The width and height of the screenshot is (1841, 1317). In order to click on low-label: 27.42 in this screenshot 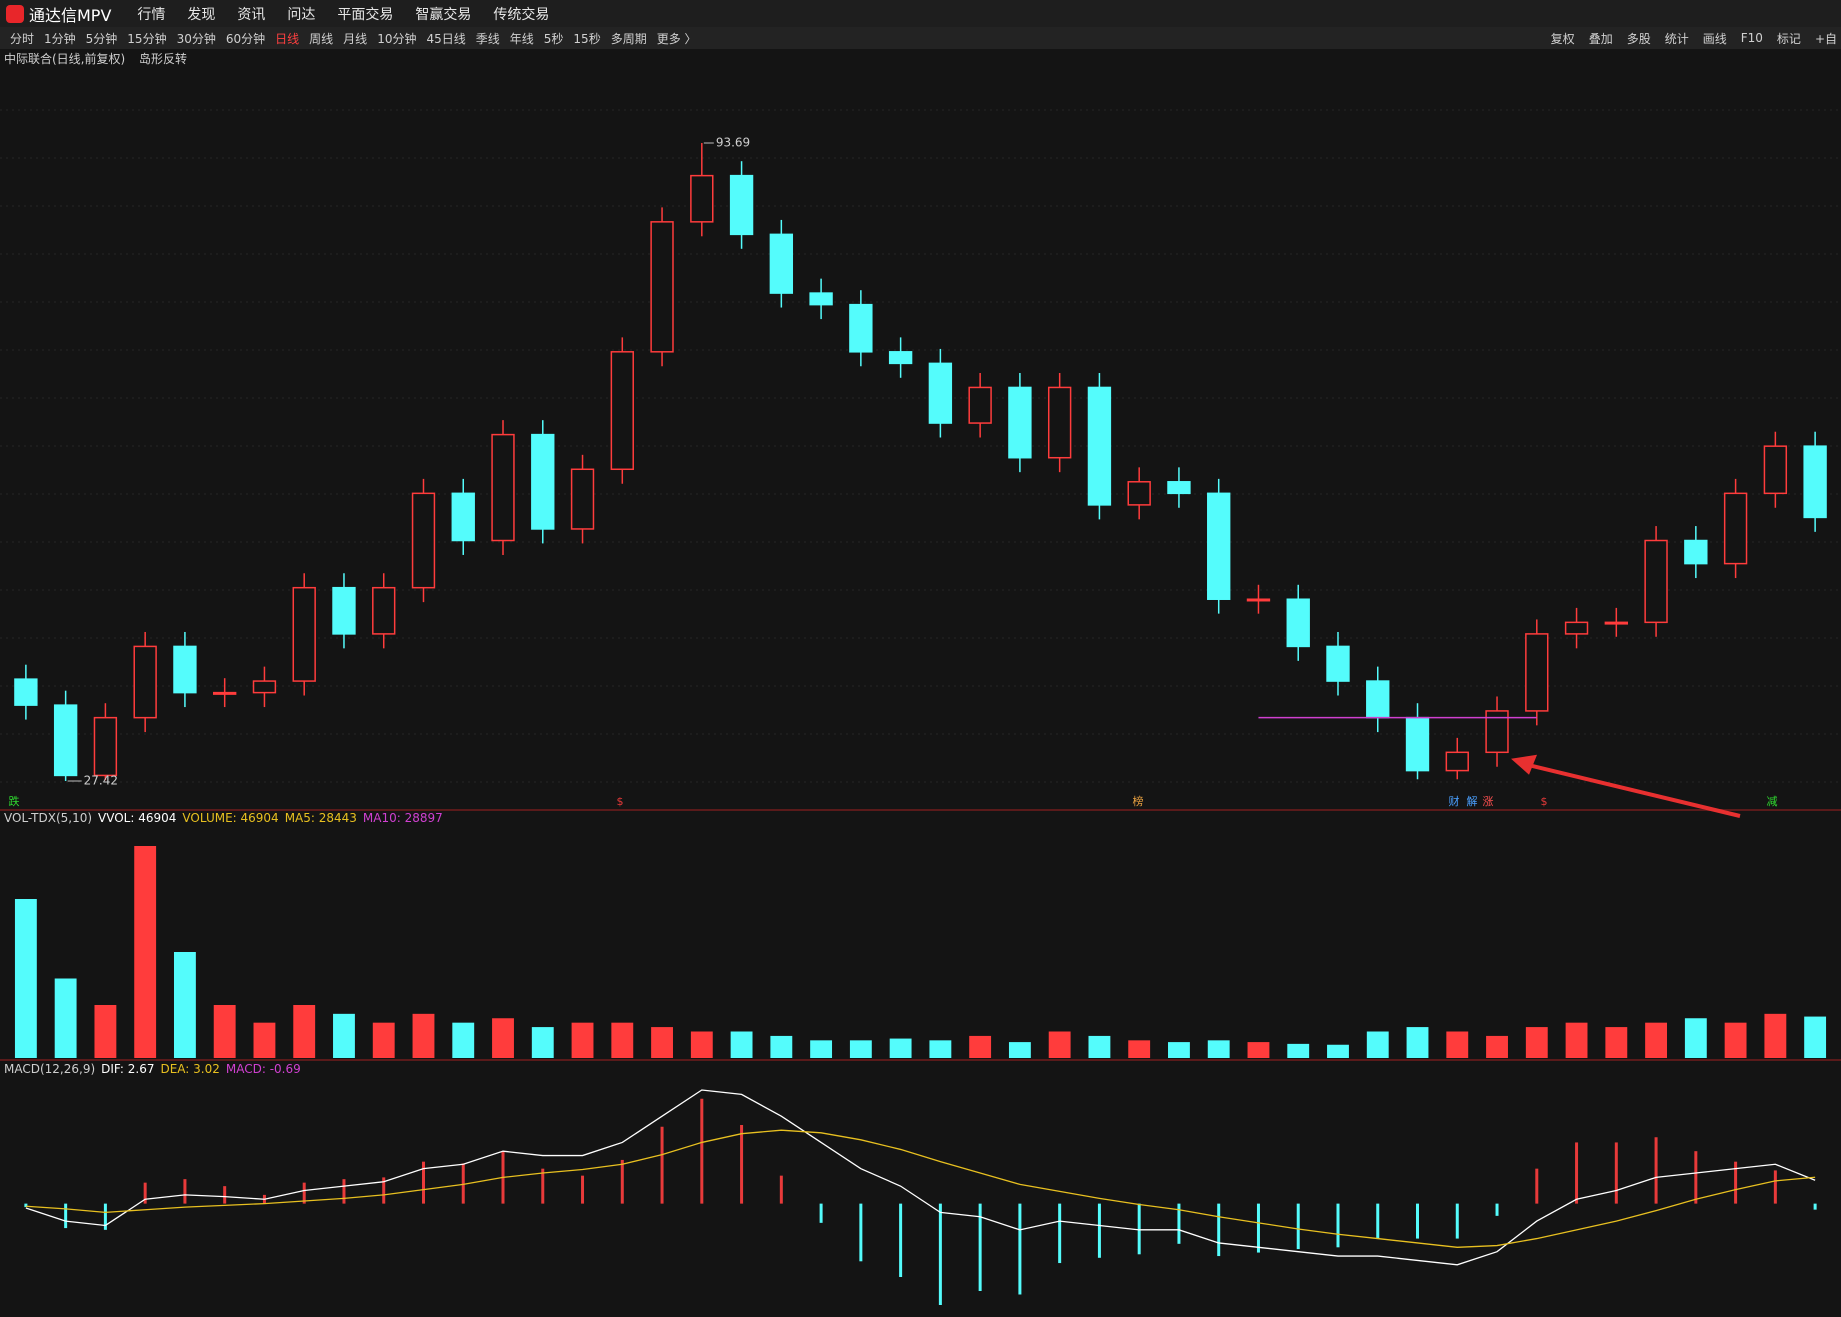, I will do `click(101, 781)`.